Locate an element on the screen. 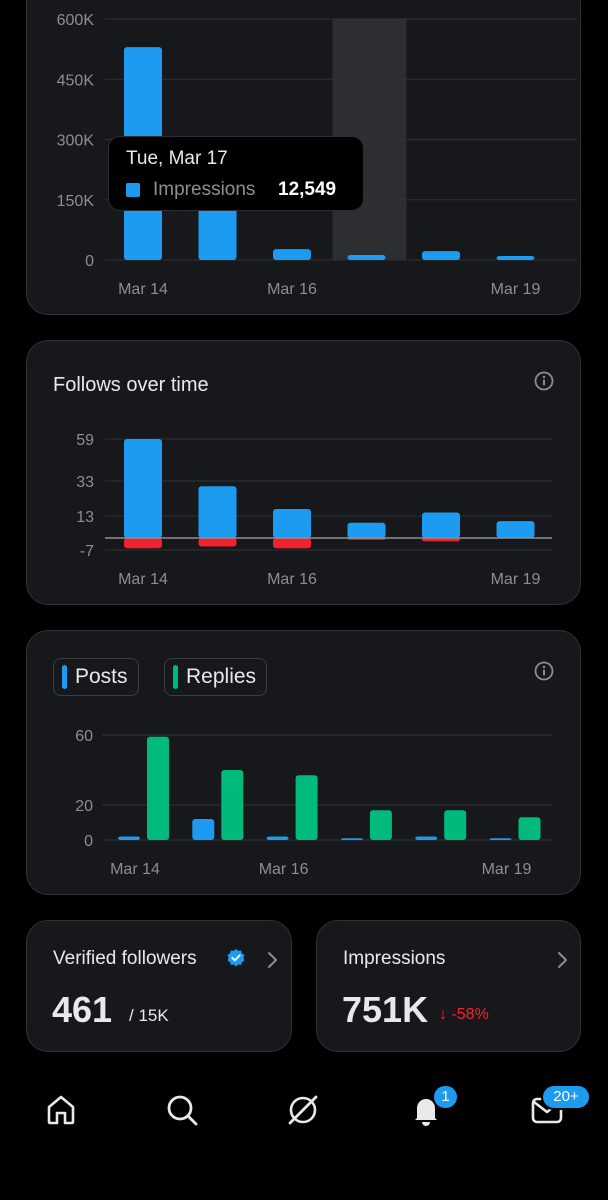 The height and width of the screenshot is (1200, 608). y-tick-label: 13 is located at coordinates (85, 517).